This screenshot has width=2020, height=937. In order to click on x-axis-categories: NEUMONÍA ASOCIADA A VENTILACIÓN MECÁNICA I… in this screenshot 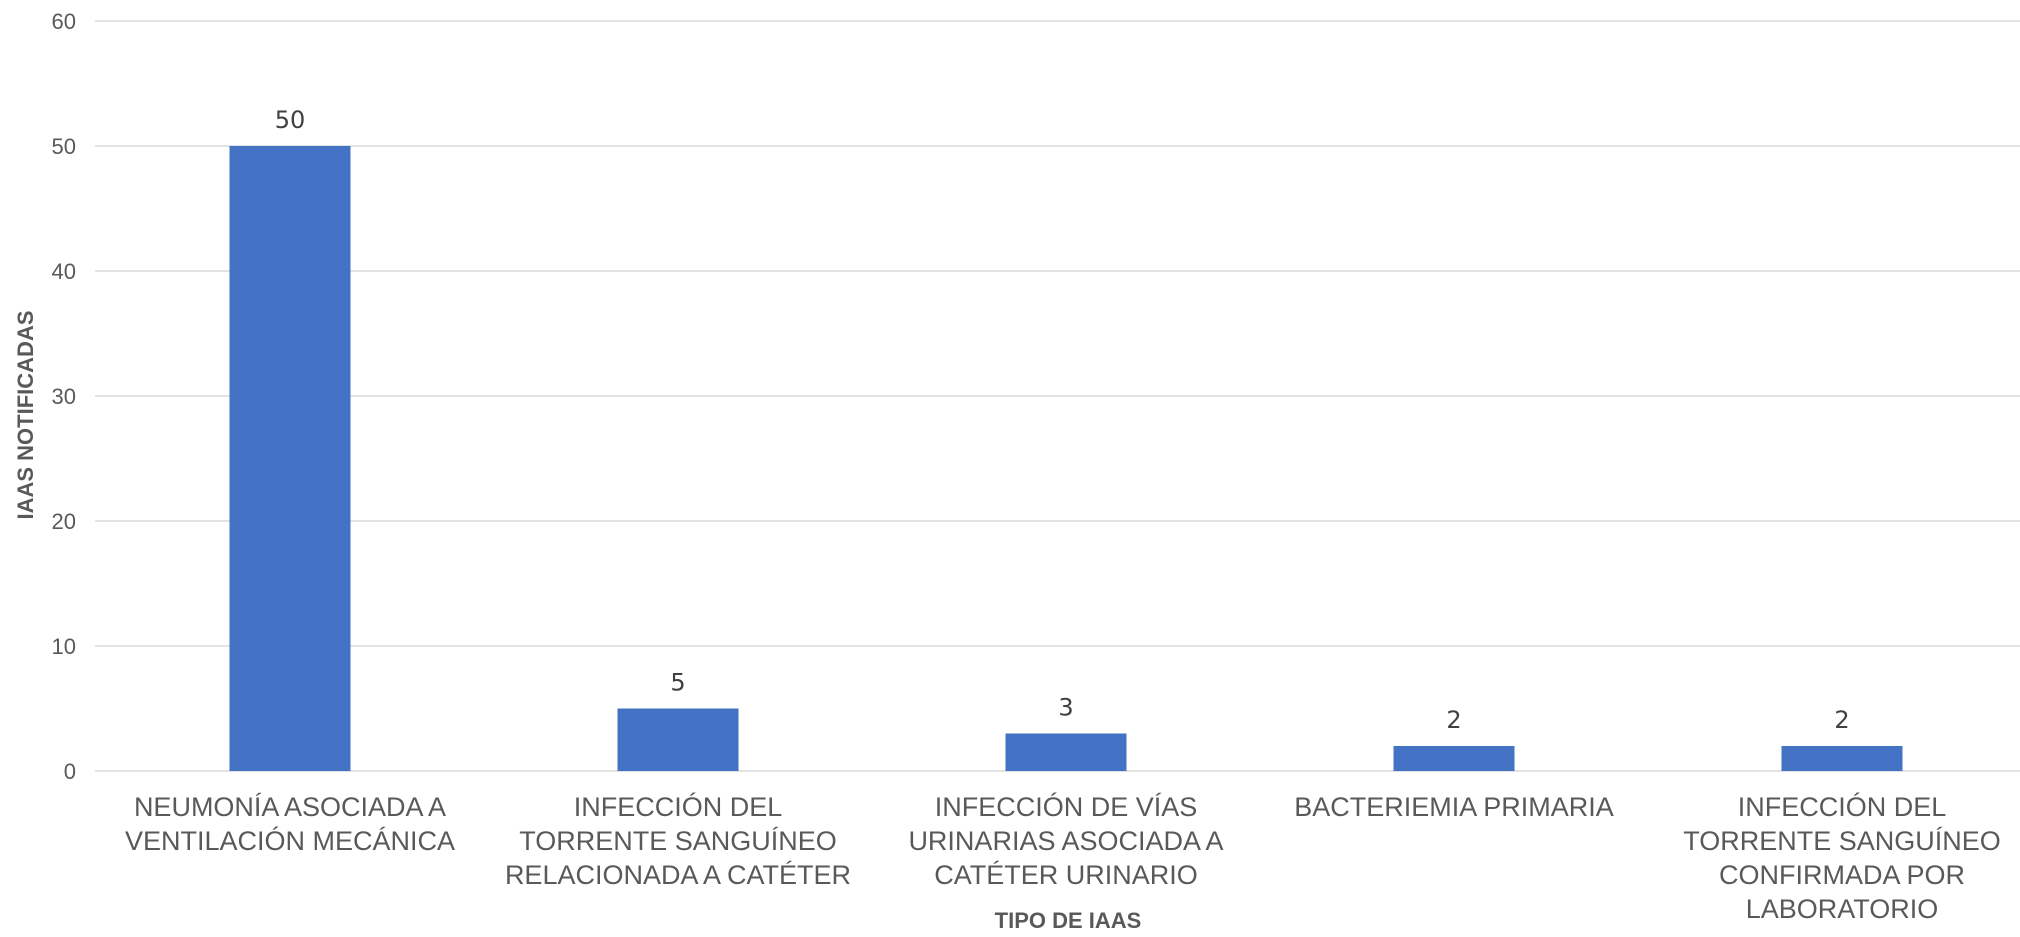, I will do `click(1063, 857)`.